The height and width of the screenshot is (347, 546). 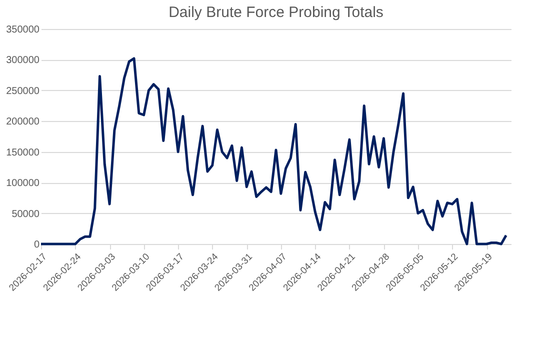 I want to click on y-tick-label: 150000, so click(x=23, y=152).